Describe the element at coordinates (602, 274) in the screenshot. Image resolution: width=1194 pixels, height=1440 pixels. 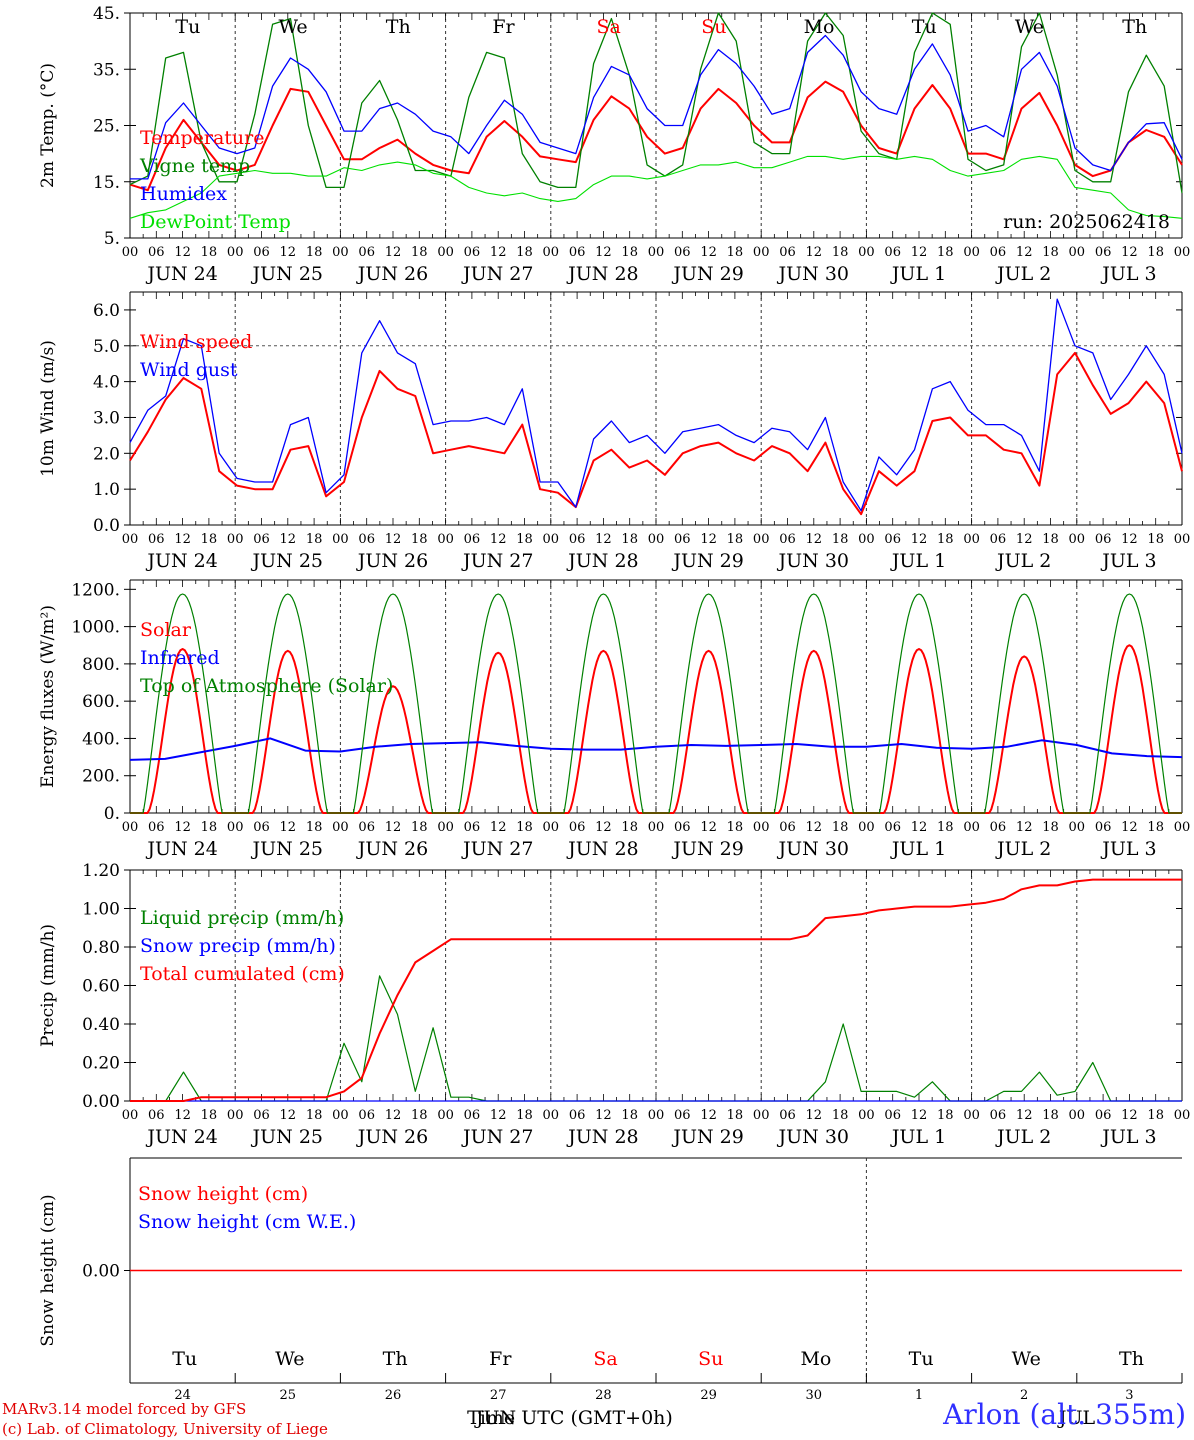
I see `date-label: JUN 28` at that location.